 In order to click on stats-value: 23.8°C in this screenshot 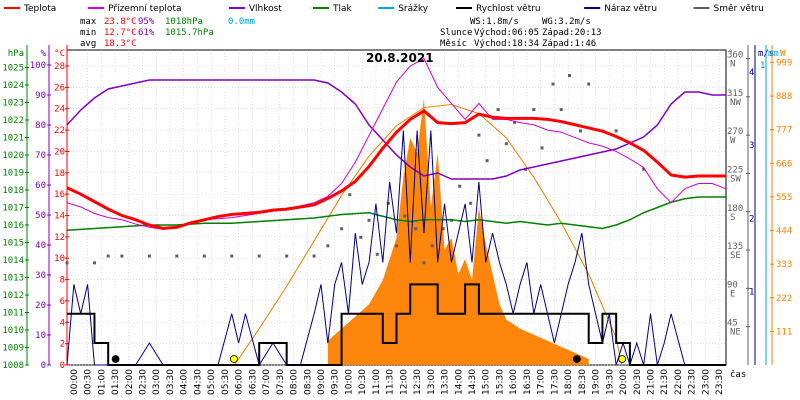, I will do `click(120, 22)`.